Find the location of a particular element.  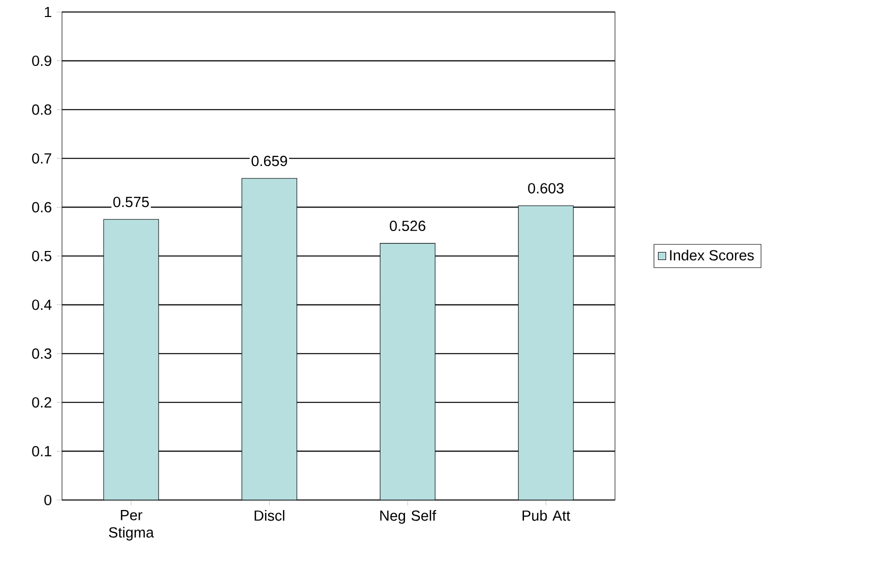

y-tick-label: 0.3 is located at coordinates (42, 353).